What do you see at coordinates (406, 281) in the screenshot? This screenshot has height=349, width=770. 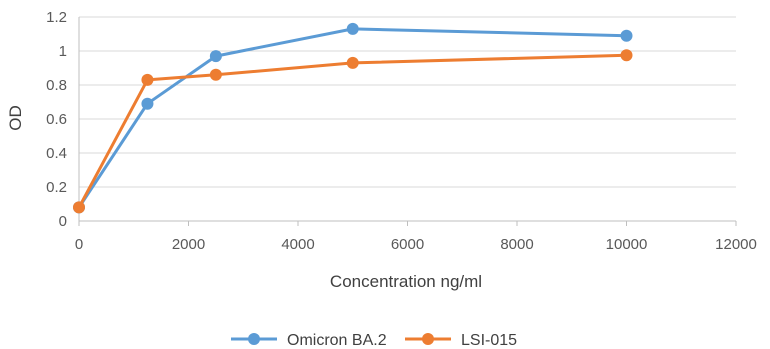 I see `x-axis-title: Concentration ng/ml` at bounding box center [406, 281].